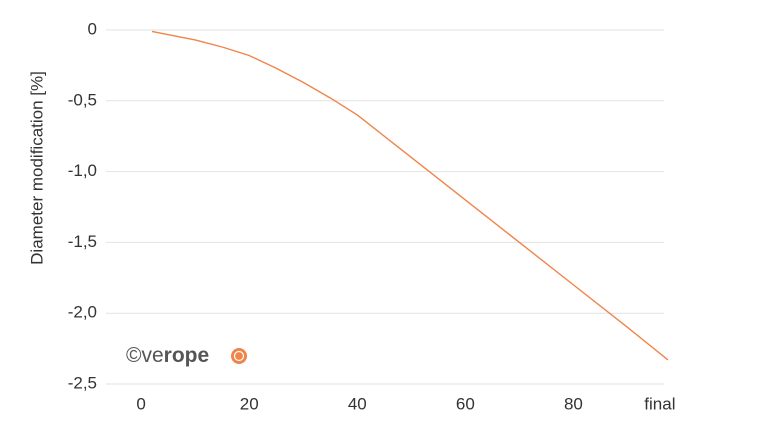  I want to click on y-tick-label: -2,0, so click(82, 312).